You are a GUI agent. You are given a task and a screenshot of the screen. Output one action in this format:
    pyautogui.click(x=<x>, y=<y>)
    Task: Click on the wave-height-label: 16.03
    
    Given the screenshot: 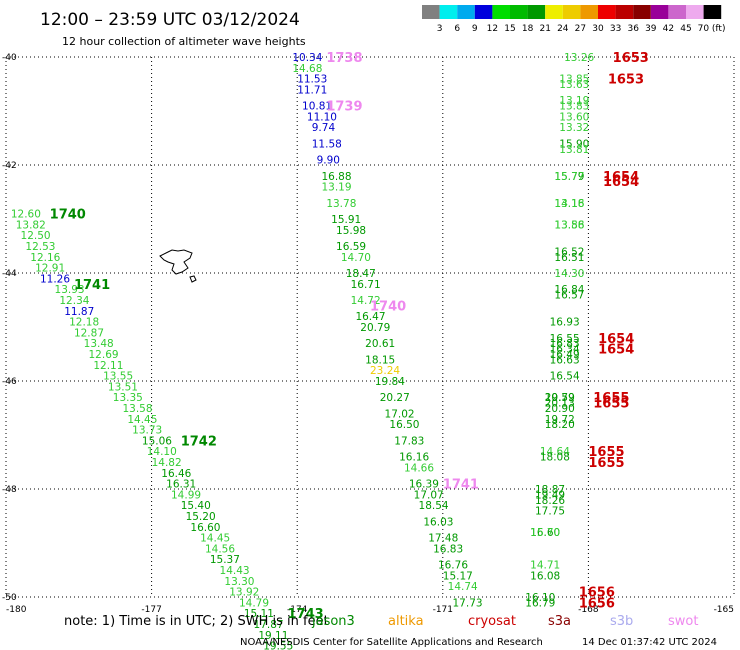 What is the action you would take?
    pyautogui.click(x=438, y=522)
    